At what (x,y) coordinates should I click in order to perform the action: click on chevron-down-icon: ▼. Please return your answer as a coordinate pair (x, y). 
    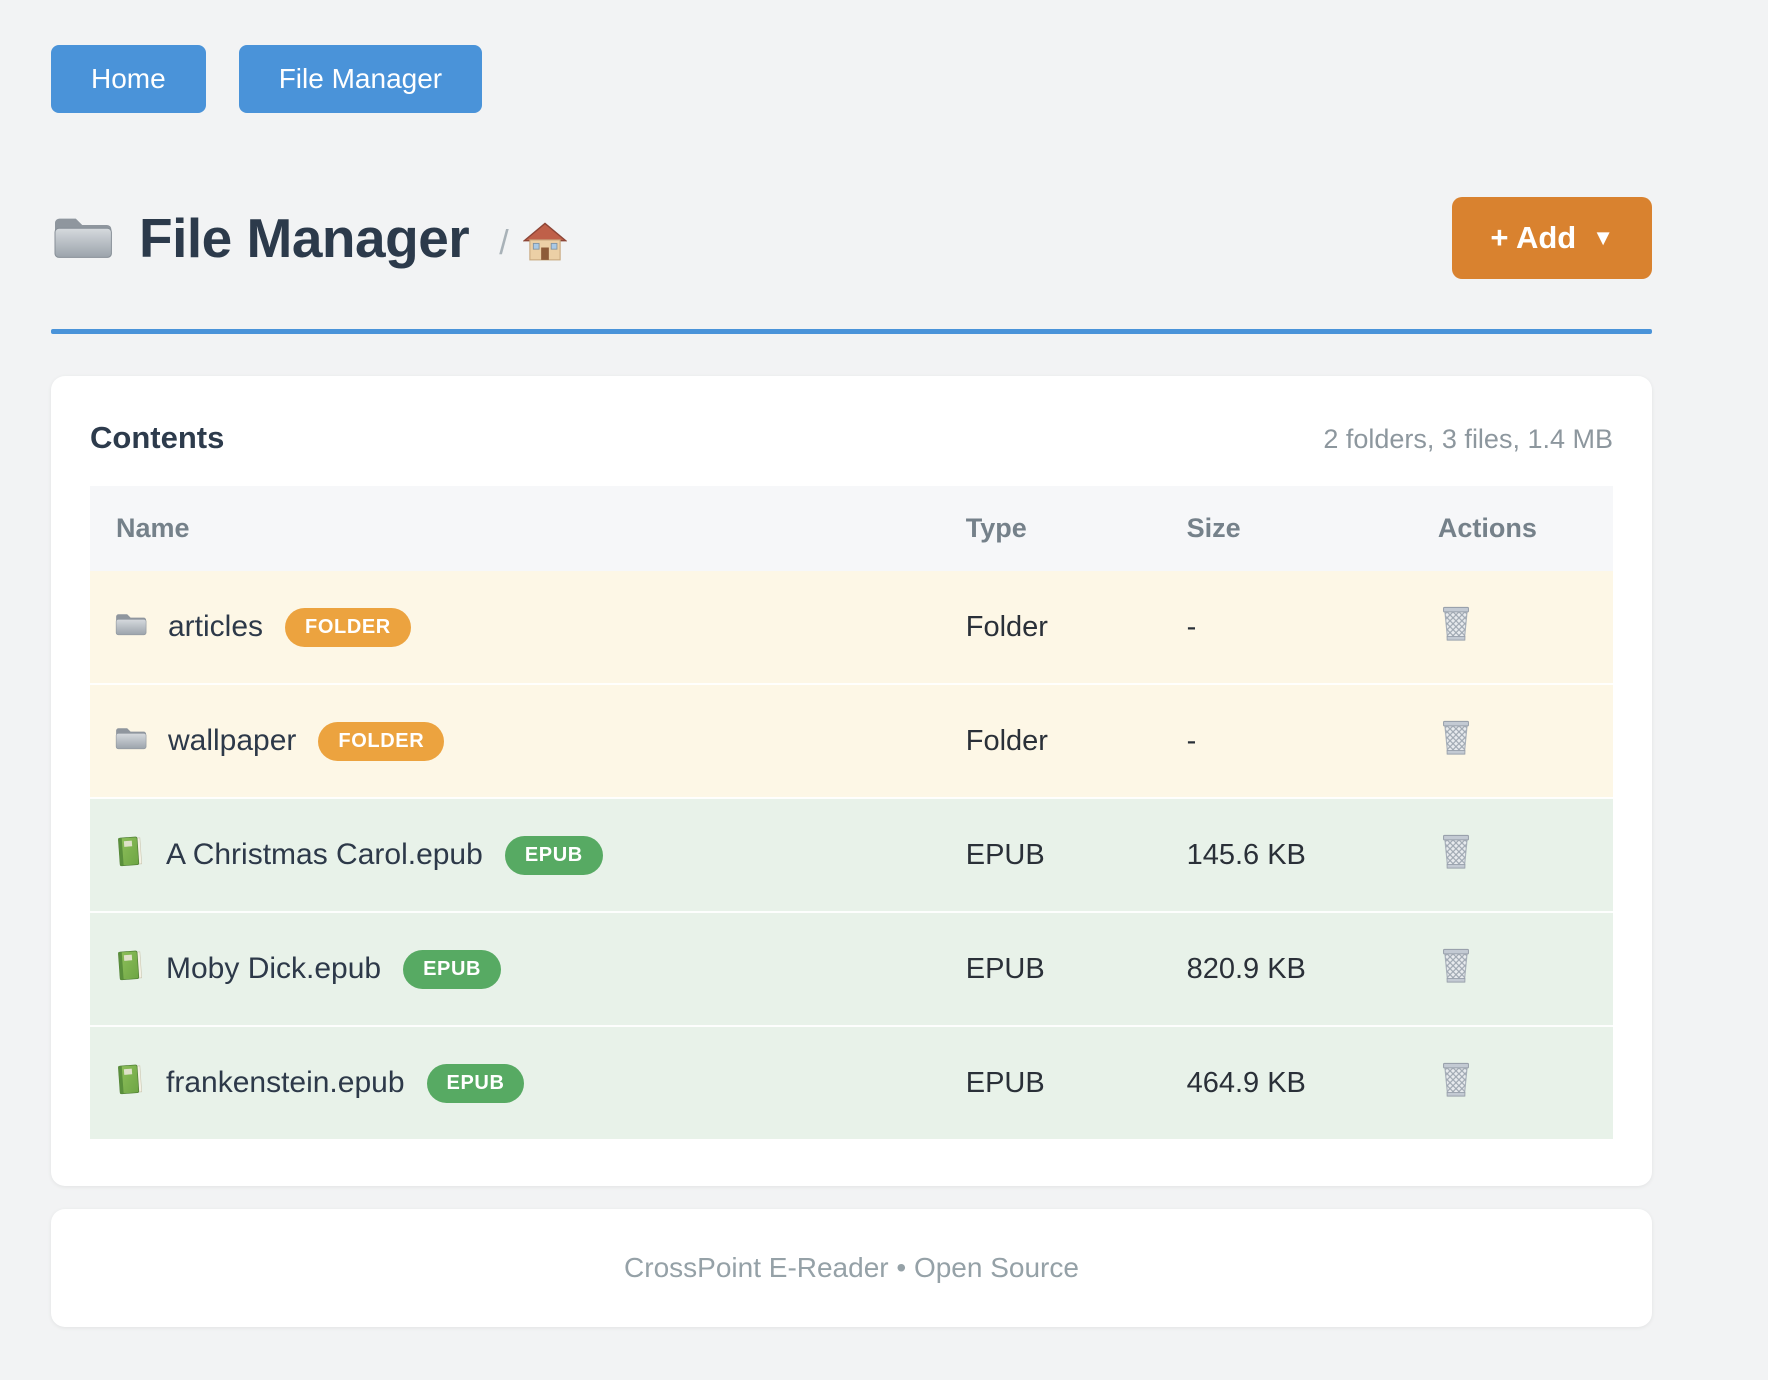
    Looking at the image, I should click on (1603, 237).